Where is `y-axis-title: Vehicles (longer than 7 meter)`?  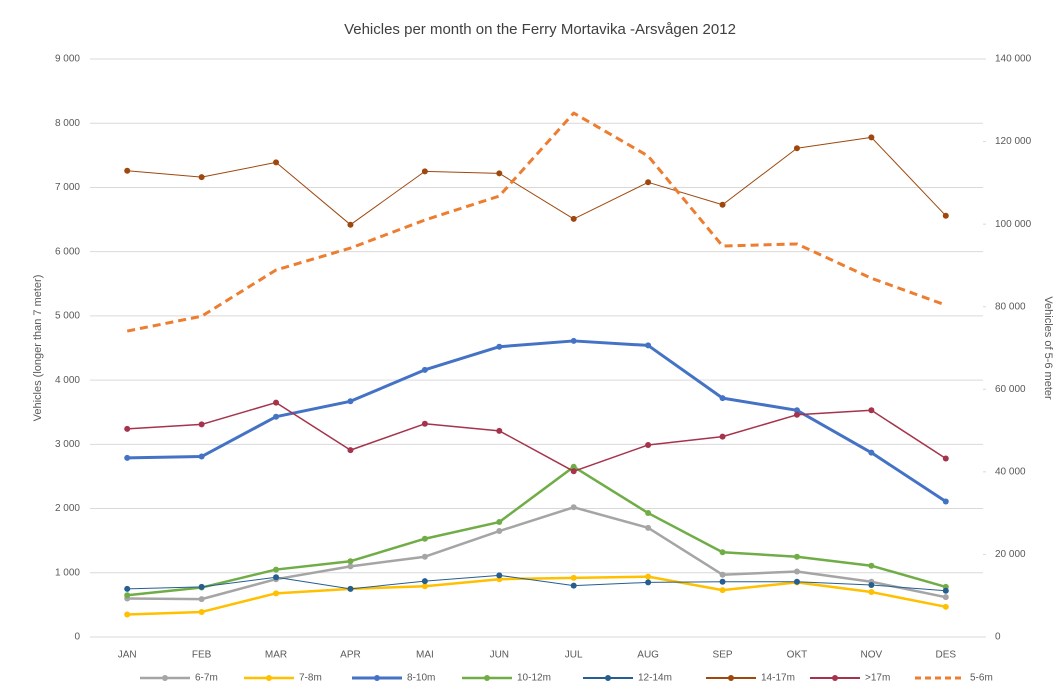 y-axis-title: Vehicles (longer than 7 meter) is located at coordinates (38, 348).